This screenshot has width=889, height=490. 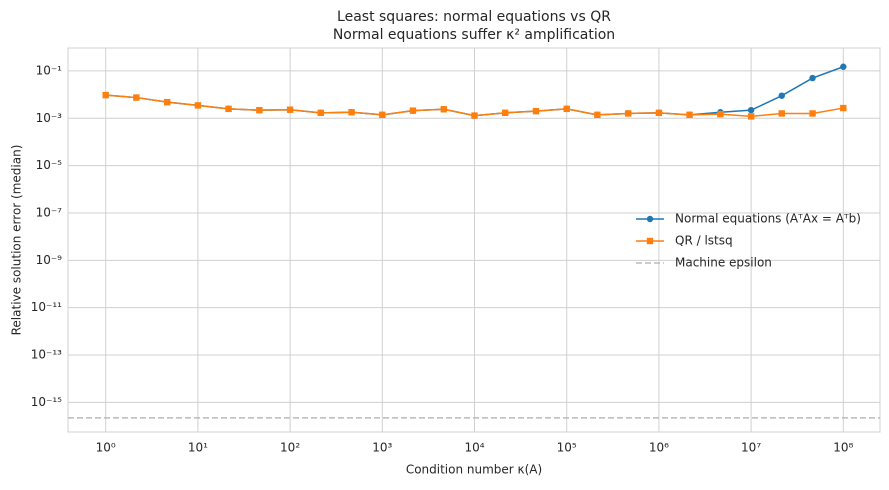 I want to click on chart-title: Least squares: normal equations vs QR, so click(x=474, y=17).